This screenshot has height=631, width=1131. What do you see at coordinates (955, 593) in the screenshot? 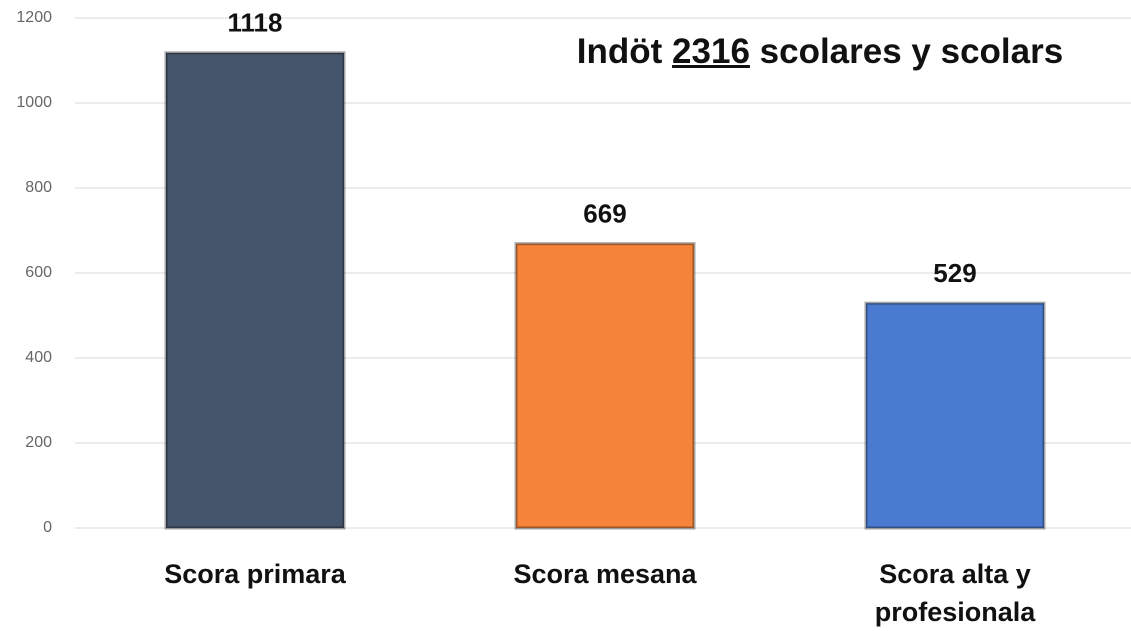
I see `x-tick-label: Scora alta y profesionala` at bounding box center [955, 593].